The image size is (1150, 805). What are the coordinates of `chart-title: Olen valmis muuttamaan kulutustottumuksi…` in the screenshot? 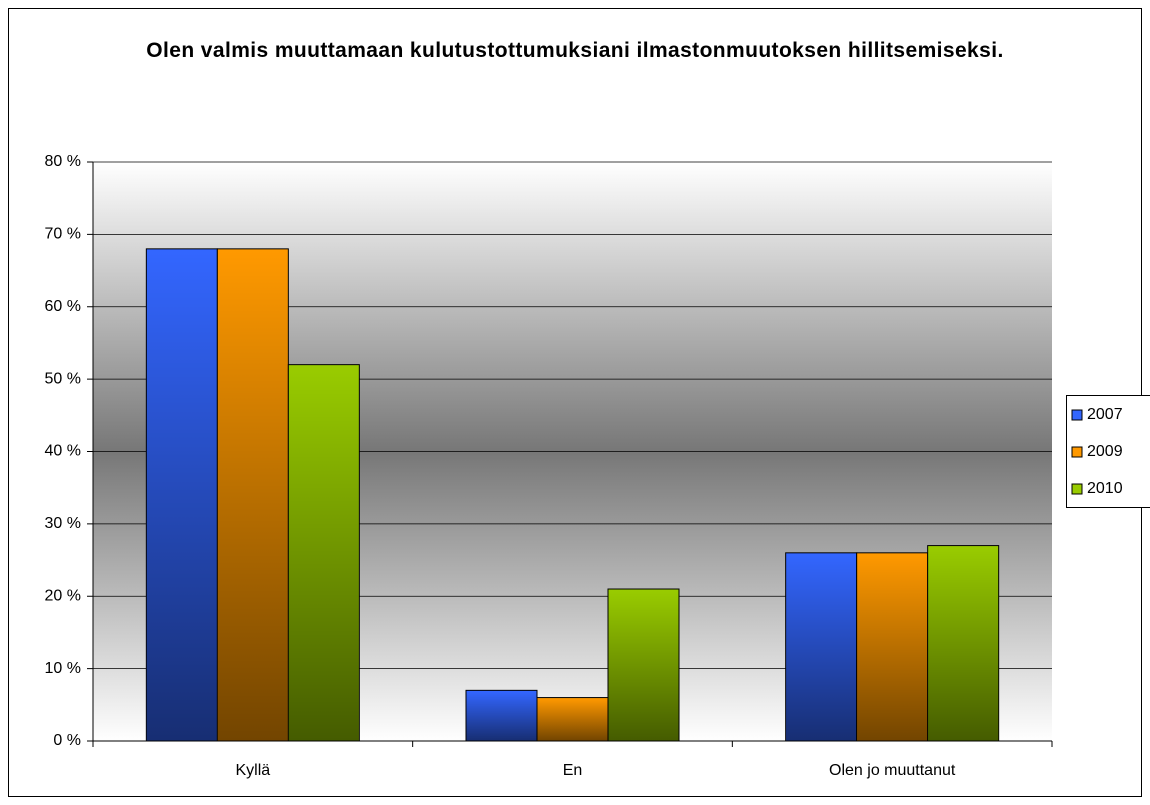 It's located at (575, 50).